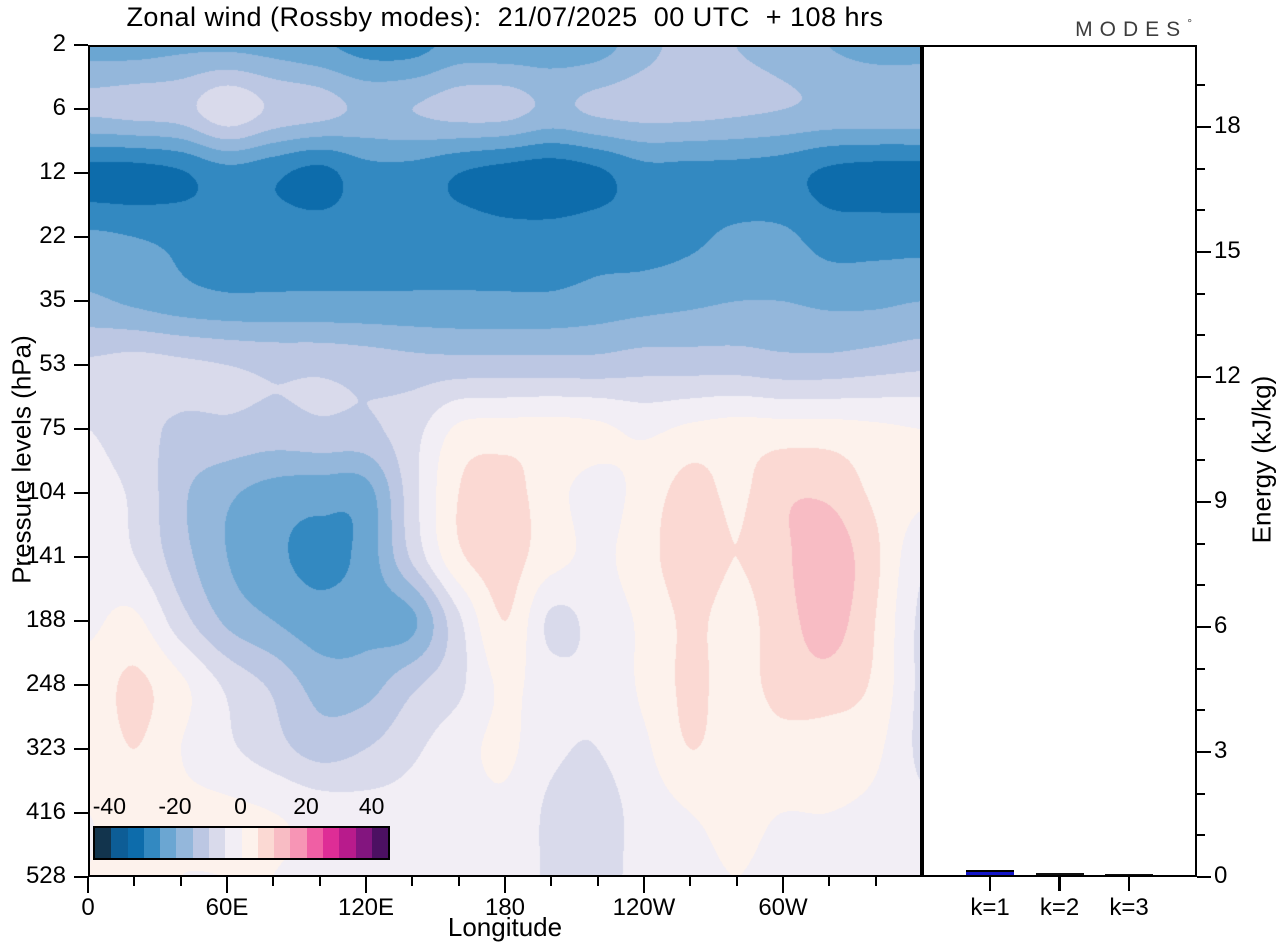 The image size is (1280, 942). I want to click on energy-tick-label: 6, so click(1221, 626).